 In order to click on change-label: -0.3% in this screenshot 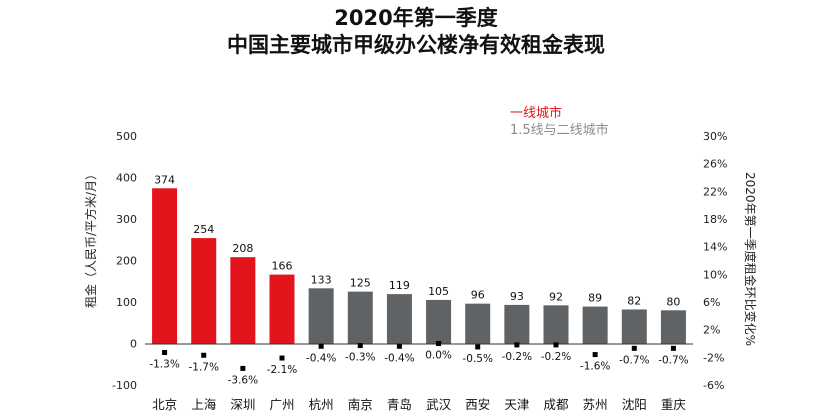, I will do `click(360, 358)`.